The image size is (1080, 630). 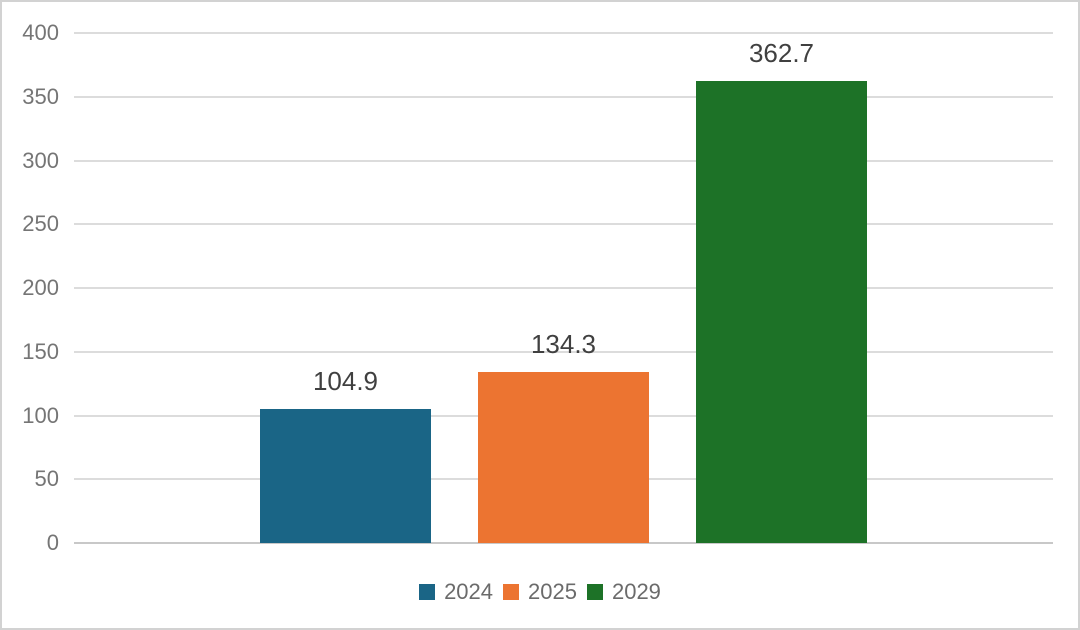 I want to click on legend-swatch-icon-2025, so click(x=511, y=592).